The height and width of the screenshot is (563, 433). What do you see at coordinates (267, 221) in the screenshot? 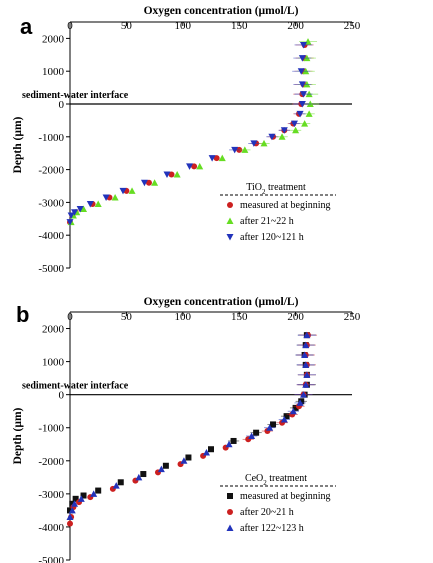
I see `legend-entry: after 21~22 h` at bounding box center [267, 221].